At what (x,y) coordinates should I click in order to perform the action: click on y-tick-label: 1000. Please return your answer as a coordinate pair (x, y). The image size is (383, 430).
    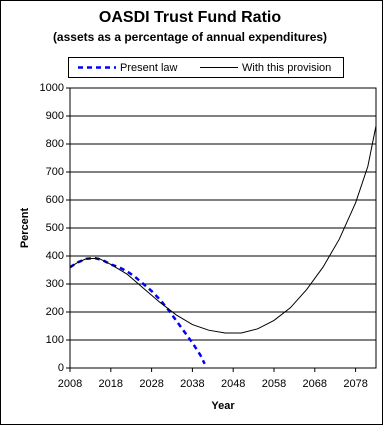
    Looking at the image, I should click on (52, 88).